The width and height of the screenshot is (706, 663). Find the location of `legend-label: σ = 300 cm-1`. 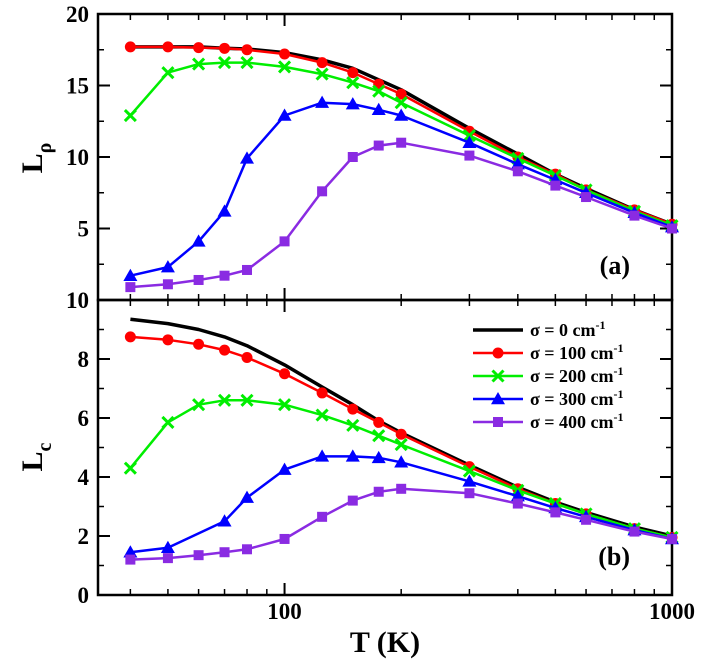

legend-label: σ = 300 cm-1 is located at coordinates (577, 398).